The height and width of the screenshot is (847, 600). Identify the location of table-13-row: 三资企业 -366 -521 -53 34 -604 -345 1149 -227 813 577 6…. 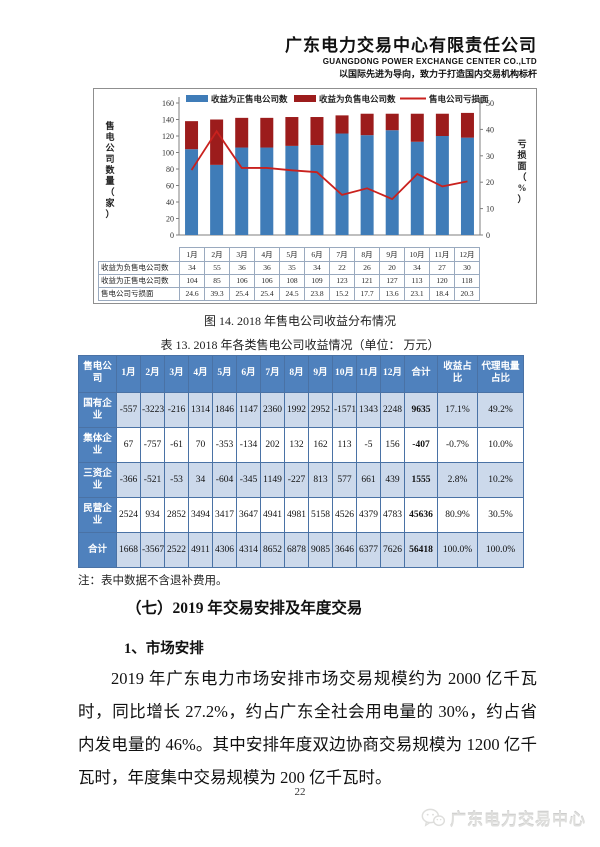
(301, 480).